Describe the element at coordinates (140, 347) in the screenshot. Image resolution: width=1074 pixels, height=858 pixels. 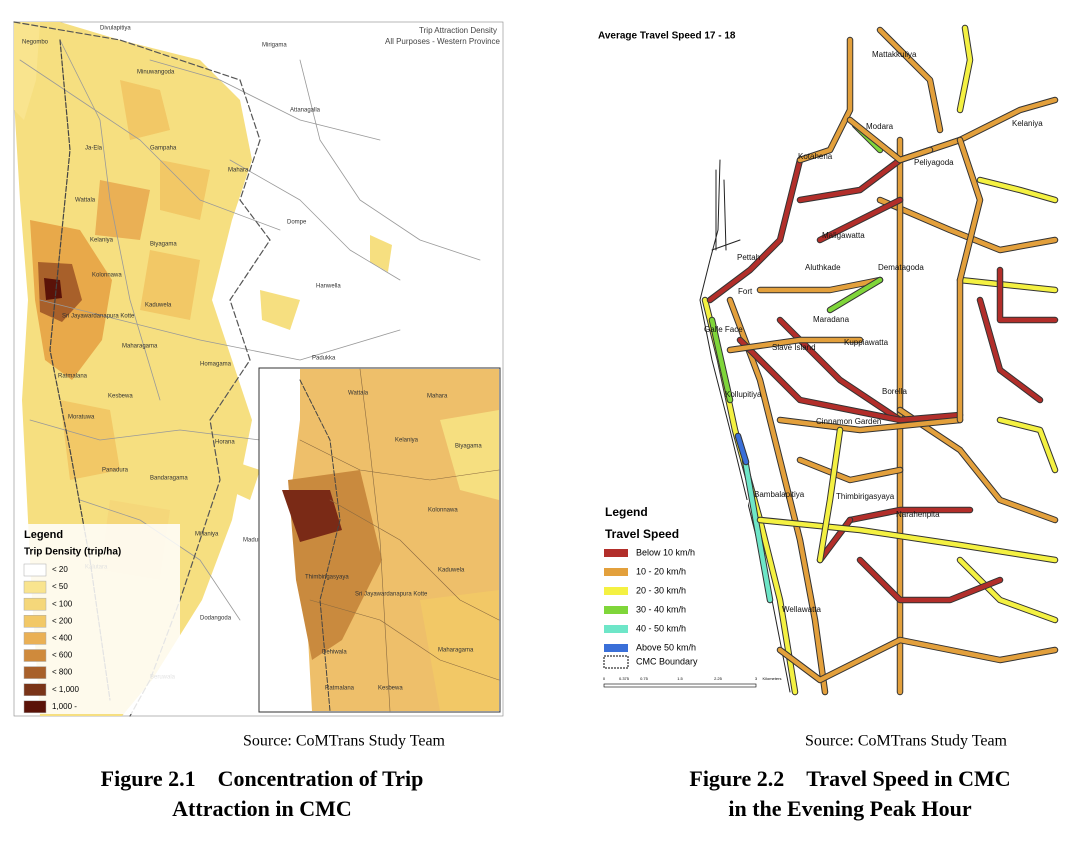
I see `place-label: Maharagama` at that location.